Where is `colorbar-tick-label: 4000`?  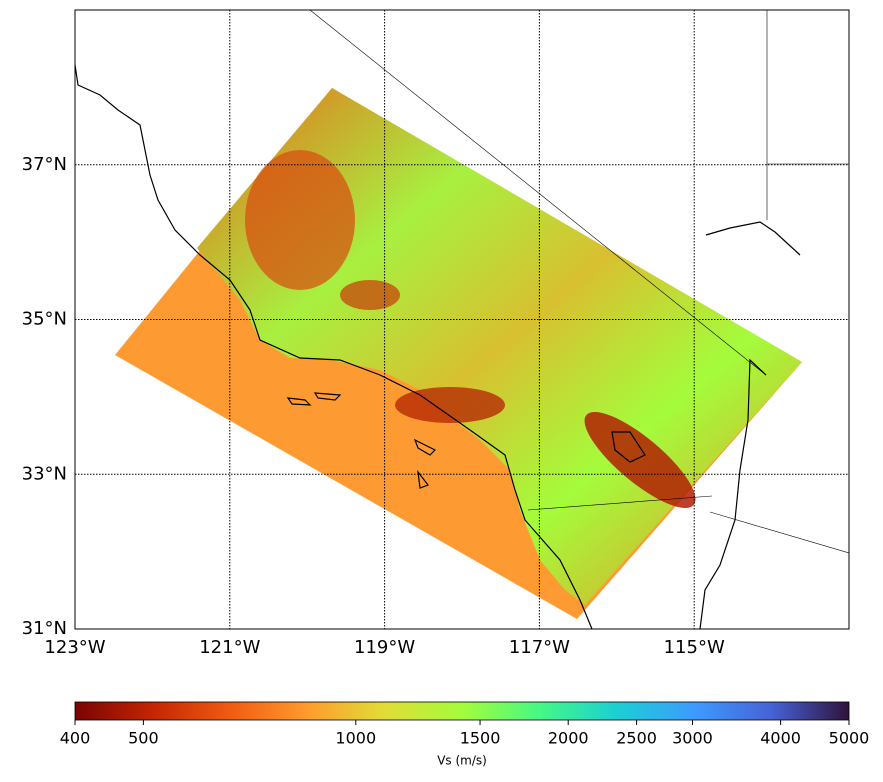 colorbar-tick-label: 4000 is located at coordinates (780, 738).